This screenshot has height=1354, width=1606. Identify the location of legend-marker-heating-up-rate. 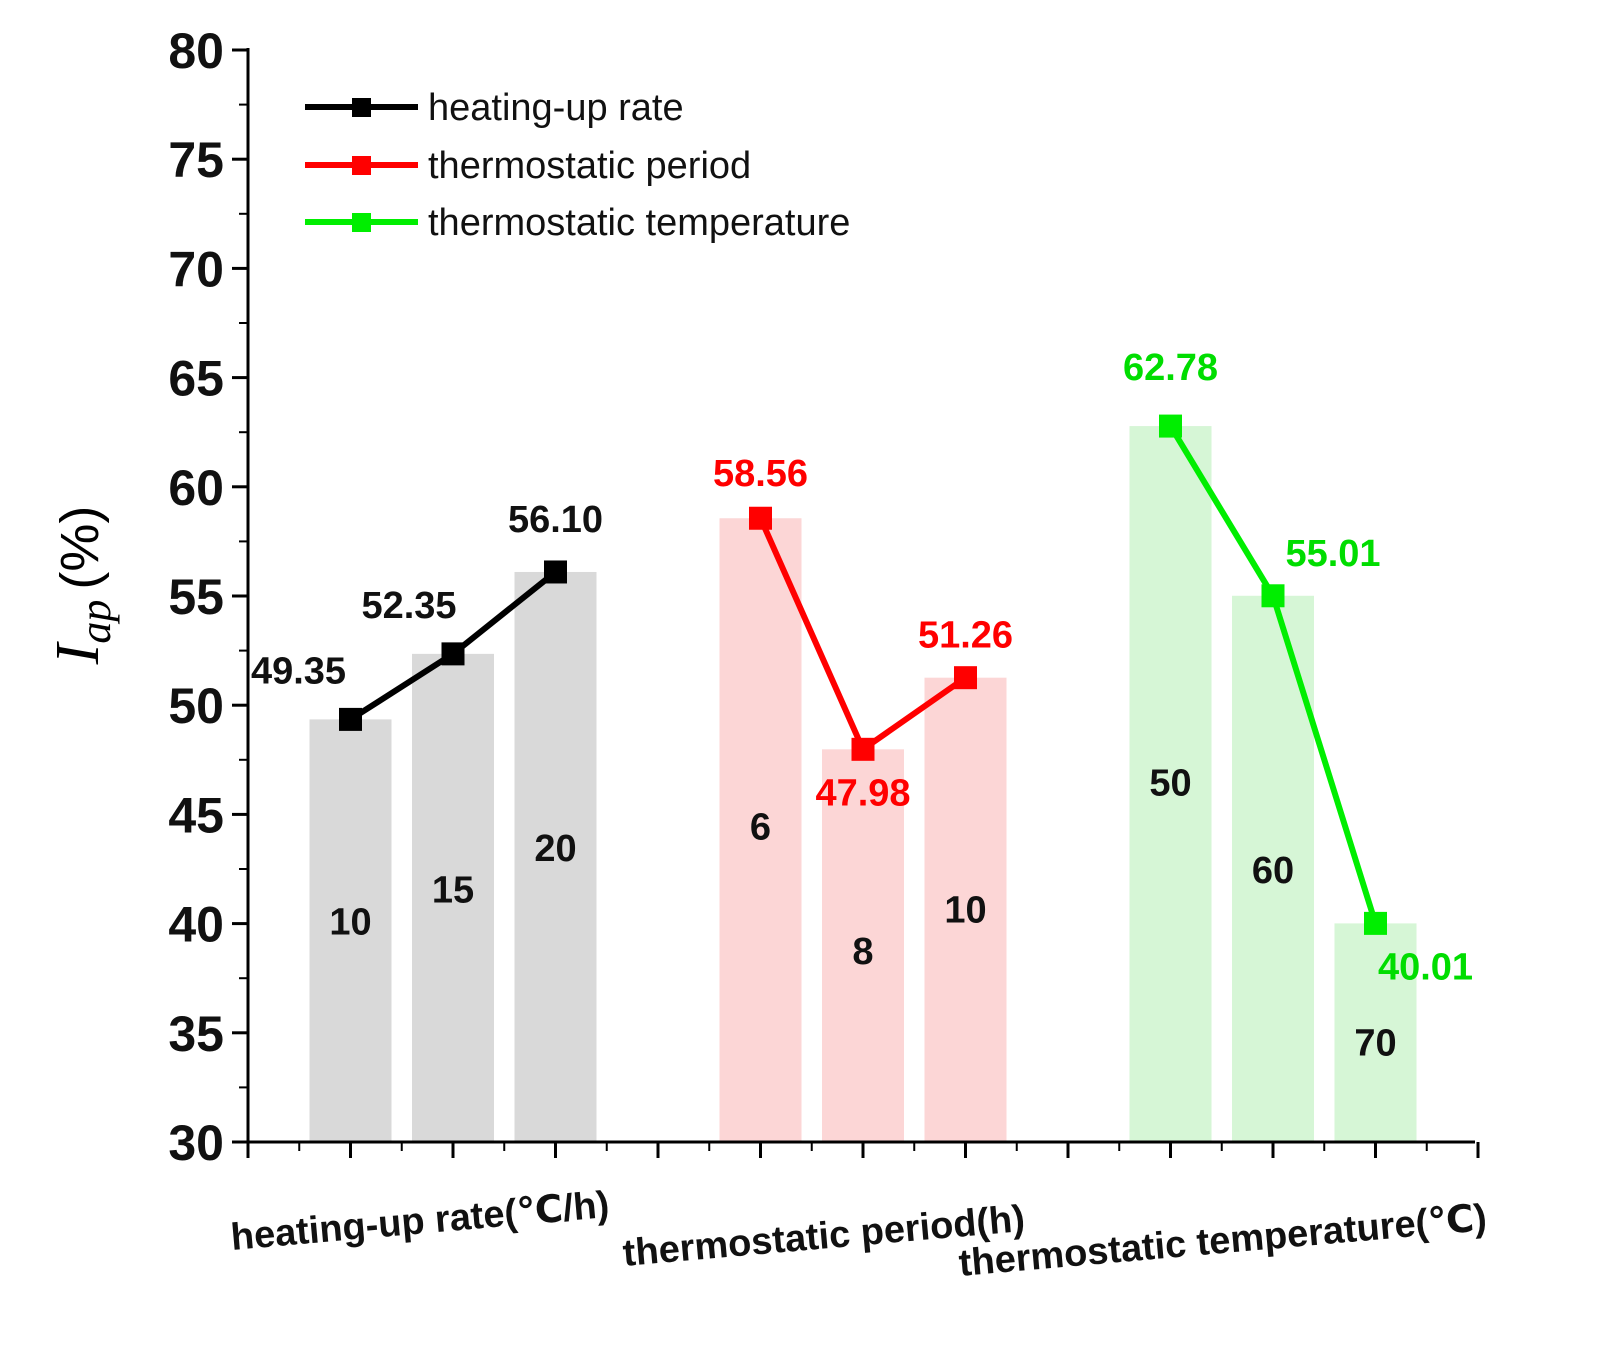
(361, 107).